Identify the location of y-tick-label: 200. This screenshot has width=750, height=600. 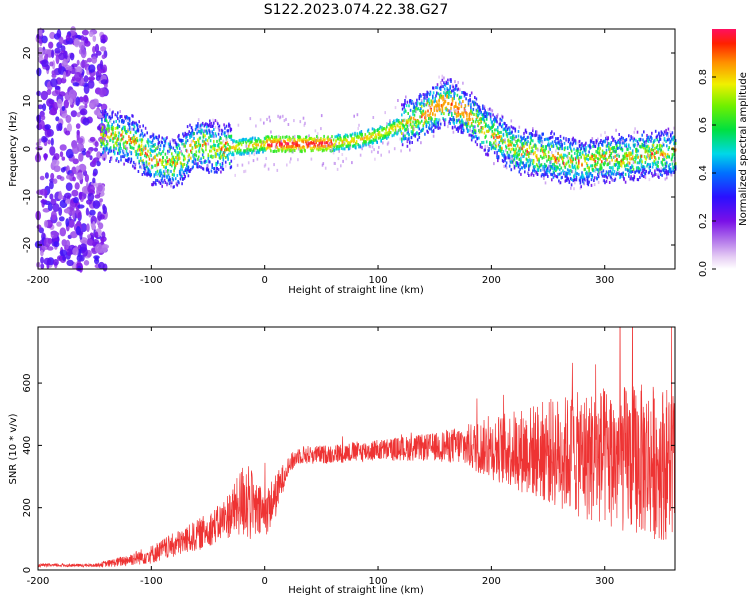
(27, 507).